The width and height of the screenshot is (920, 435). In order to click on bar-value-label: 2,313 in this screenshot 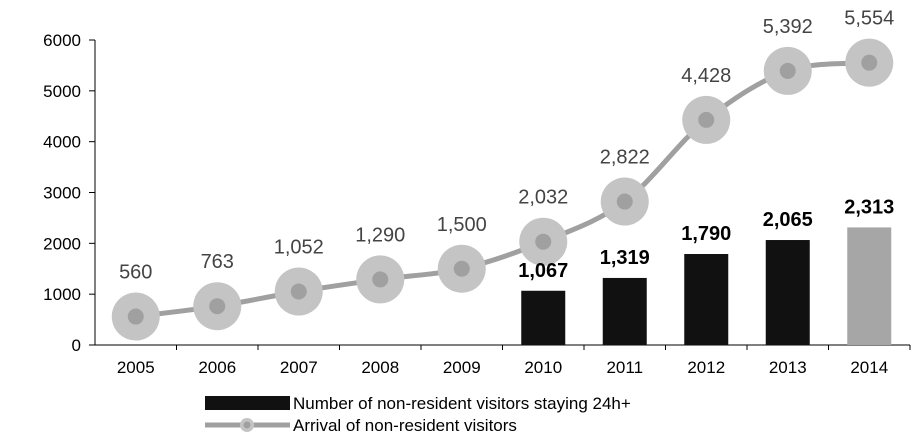, I will do `click(869, 207)`.